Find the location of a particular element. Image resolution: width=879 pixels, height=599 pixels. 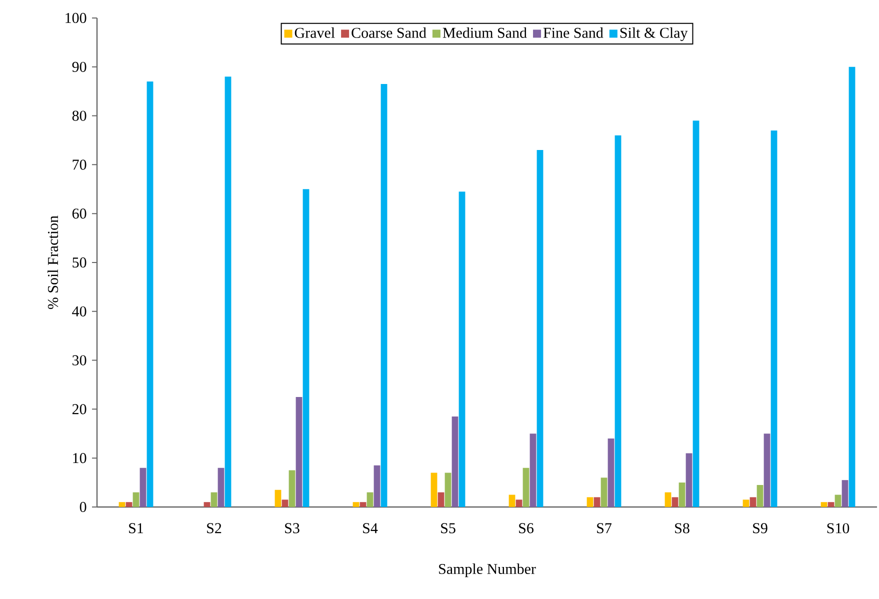

y-tick-label: 40 is located at coordinates (79, 311).